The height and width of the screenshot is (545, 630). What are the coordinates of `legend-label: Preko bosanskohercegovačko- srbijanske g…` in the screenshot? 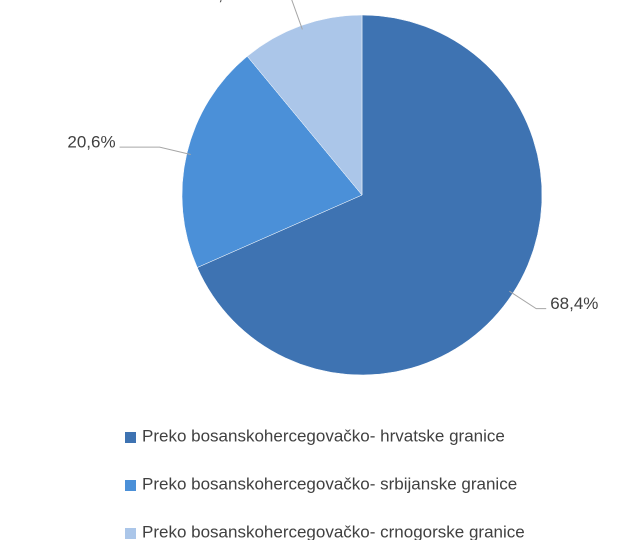 It's located at (329, 483).